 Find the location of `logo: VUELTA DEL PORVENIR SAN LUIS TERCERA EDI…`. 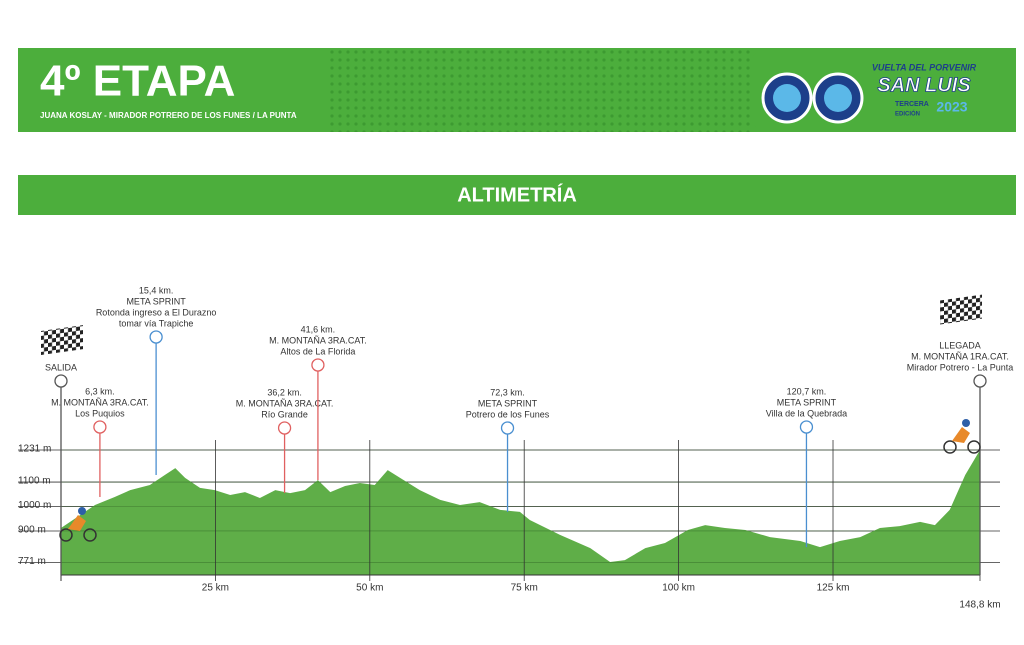

logo: VUELTA DEL PORVENIR SAN LUIS TERCERA EDI… is located at coordinates (867, 90).